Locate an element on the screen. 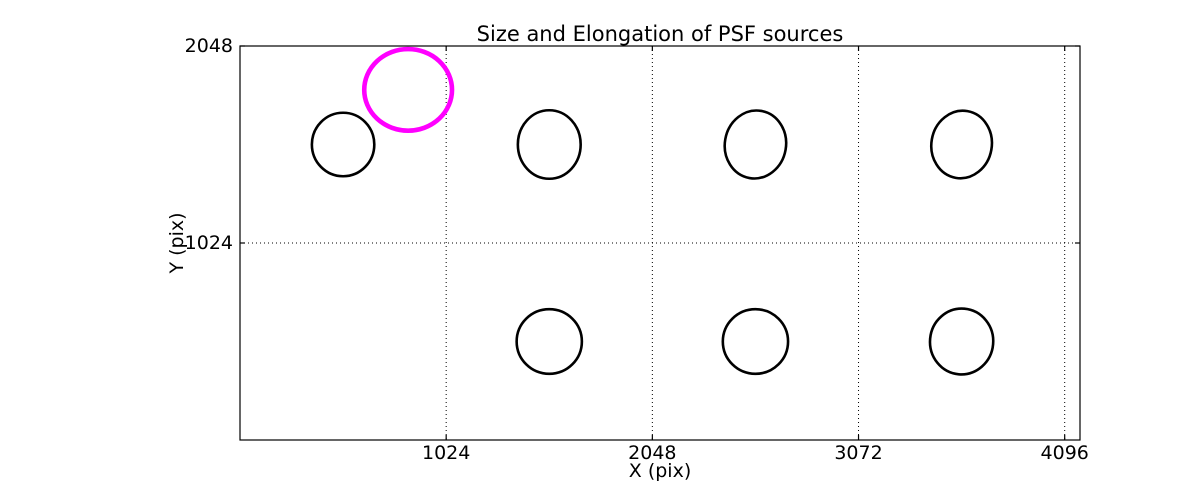 Image resolution: width=1200 pixels, height=490 pixels. x-tick-label: 3072 is located at coordinates (858, 453).